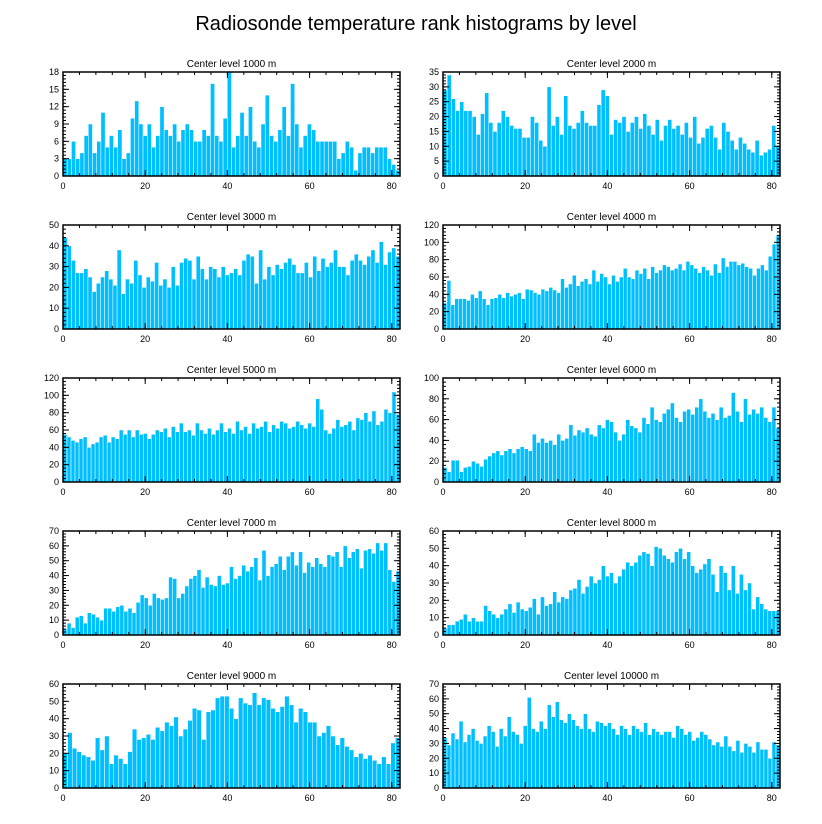  I want to click on panel-title: Center level 4000 m, so click(612, 217).